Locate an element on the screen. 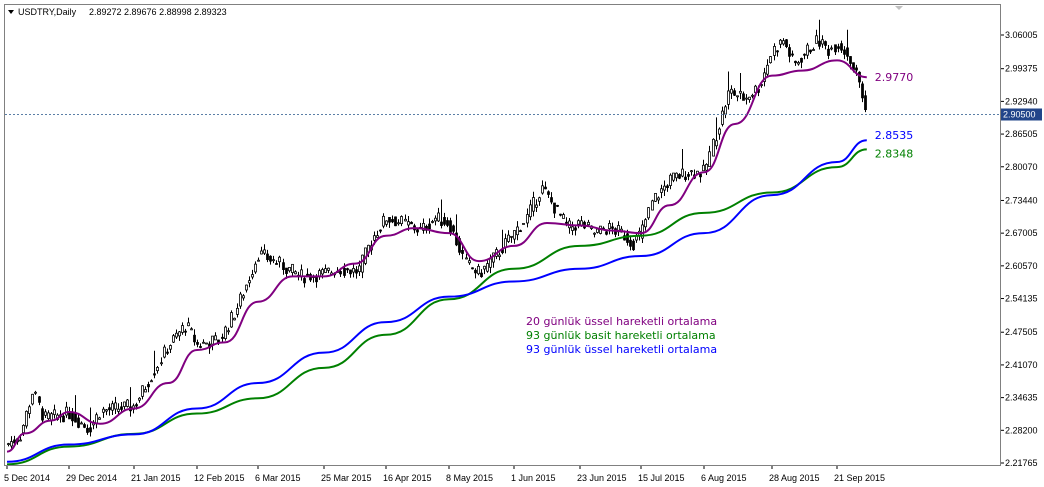 The height and width of the screenshot is (487, 1044). scroll-marker-triangle-down-icon is located at coordinates (899, 8).